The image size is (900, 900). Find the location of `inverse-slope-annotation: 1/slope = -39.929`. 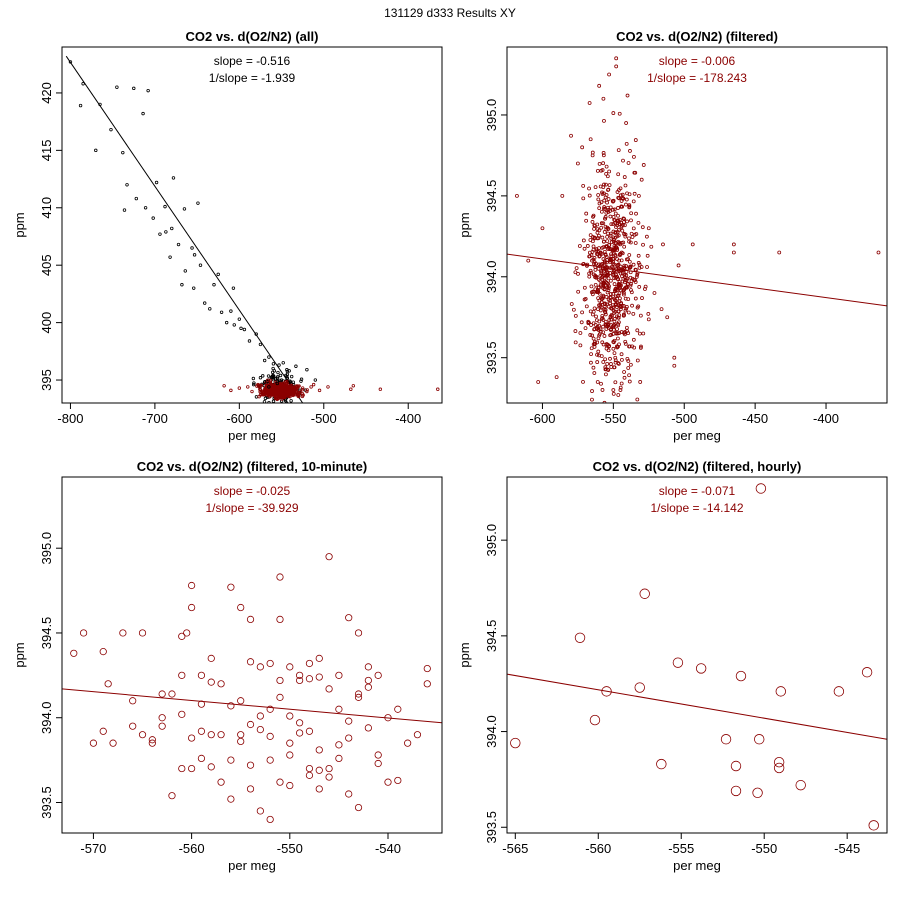

inverse-slope-annotation: 1/slope = -39.929 is located at coordinates (251, 508).